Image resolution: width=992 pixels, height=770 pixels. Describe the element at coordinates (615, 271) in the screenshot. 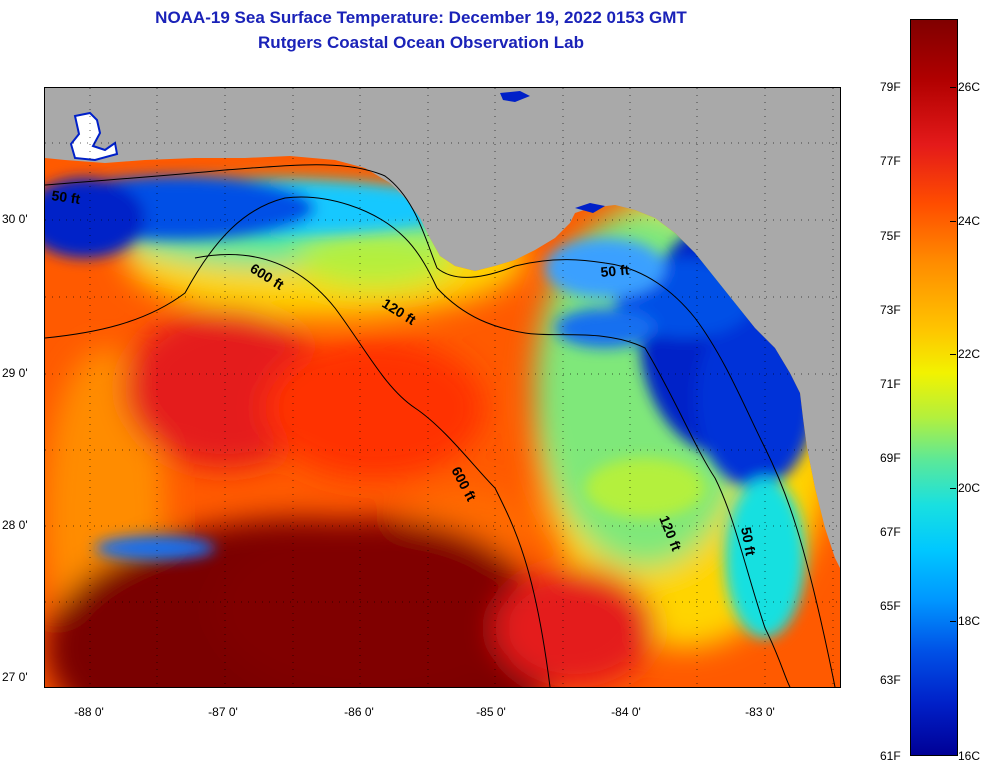

I see `contour-label-50ft-bigbend: 50 ft` at that location.